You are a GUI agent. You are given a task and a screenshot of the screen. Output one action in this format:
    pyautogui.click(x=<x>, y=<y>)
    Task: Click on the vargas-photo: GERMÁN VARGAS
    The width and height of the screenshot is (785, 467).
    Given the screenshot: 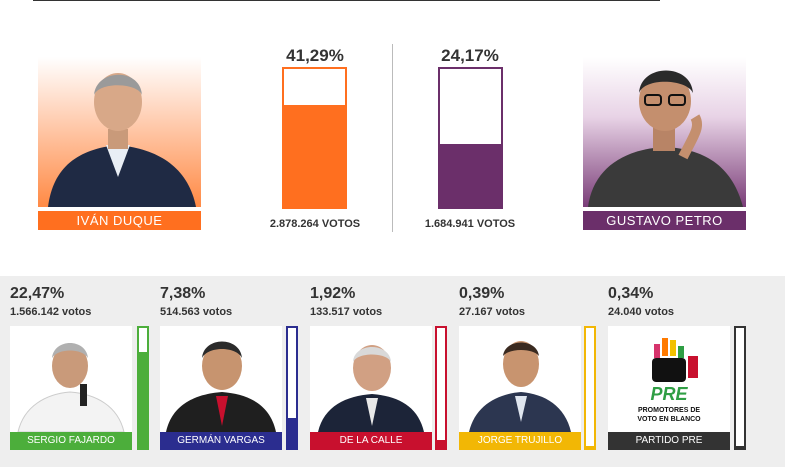 What is the action you would take?
    pyautogui.click(x=221, y=388)
    